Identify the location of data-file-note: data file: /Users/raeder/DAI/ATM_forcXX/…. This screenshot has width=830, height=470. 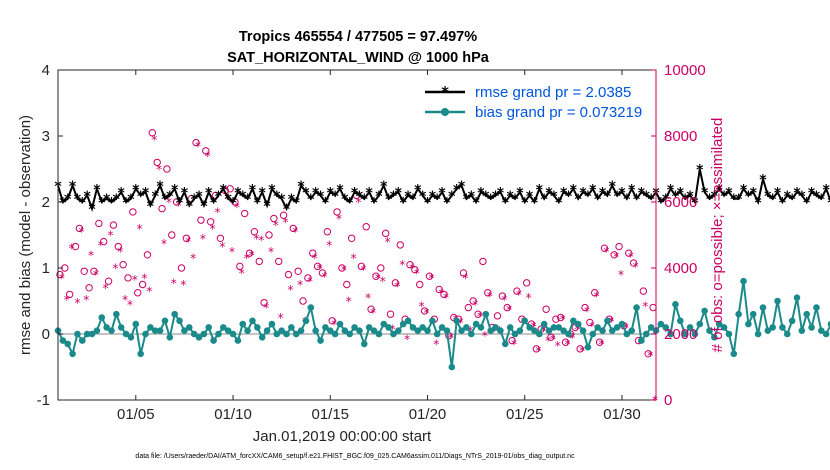
(355, 456).